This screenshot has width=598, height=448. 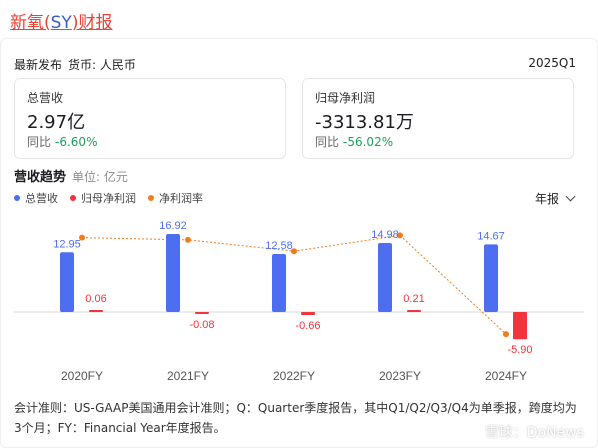 I want to click on revenue-label-2022FY: 12.58, so click(x=279, y=246).